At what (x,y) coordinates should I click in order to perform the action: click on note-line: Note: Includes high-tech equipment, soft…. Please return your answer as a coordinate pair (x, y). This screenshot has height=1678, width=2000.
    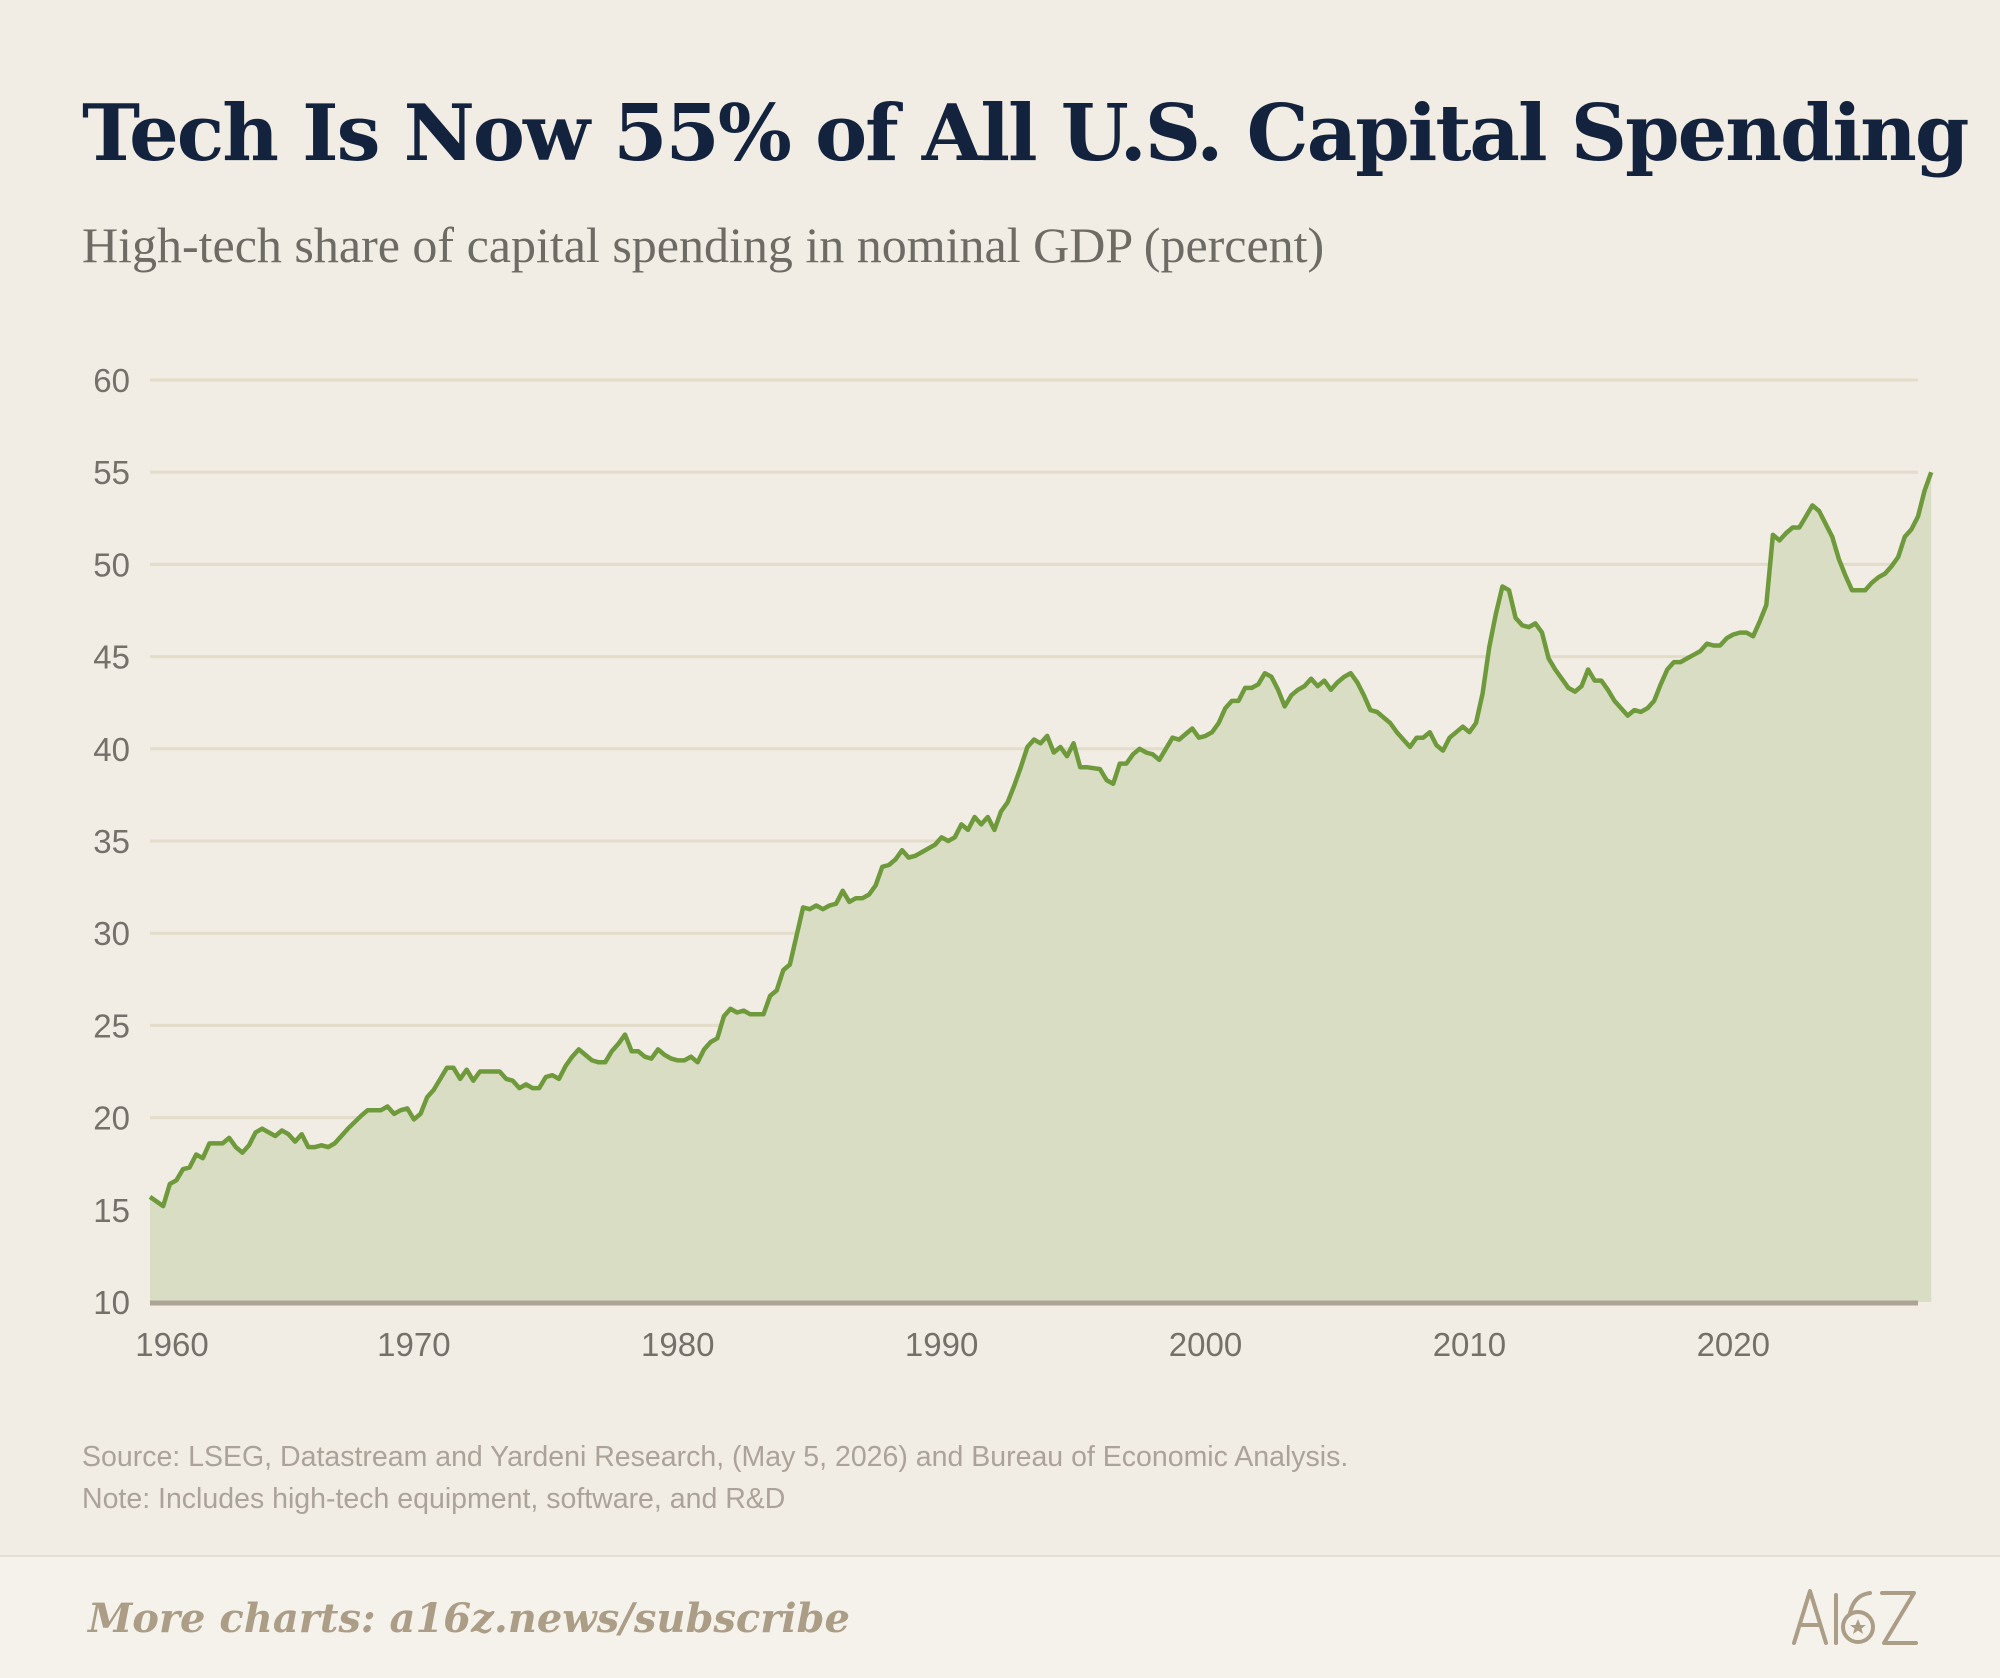
    Looking at the image, I should click on (434, 1499).